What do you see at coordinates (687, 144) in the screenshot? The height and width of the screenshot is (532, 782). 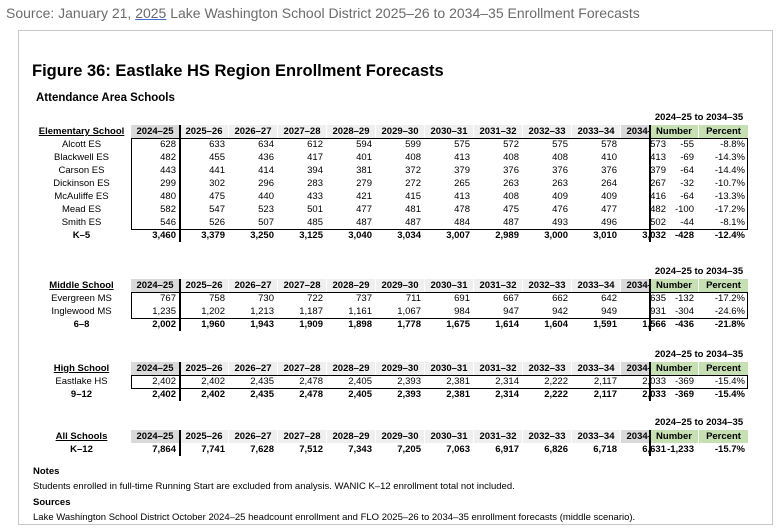 I see `change-number: -55` at bounding box center [687, 144].